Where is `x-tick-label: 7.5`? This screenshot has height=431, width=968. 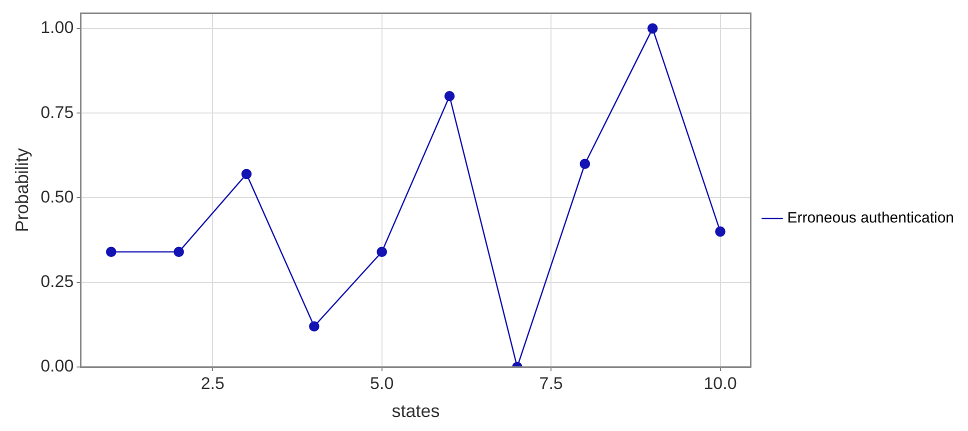 x-tick-label: 7.5 is located at coordinates (551, 383).